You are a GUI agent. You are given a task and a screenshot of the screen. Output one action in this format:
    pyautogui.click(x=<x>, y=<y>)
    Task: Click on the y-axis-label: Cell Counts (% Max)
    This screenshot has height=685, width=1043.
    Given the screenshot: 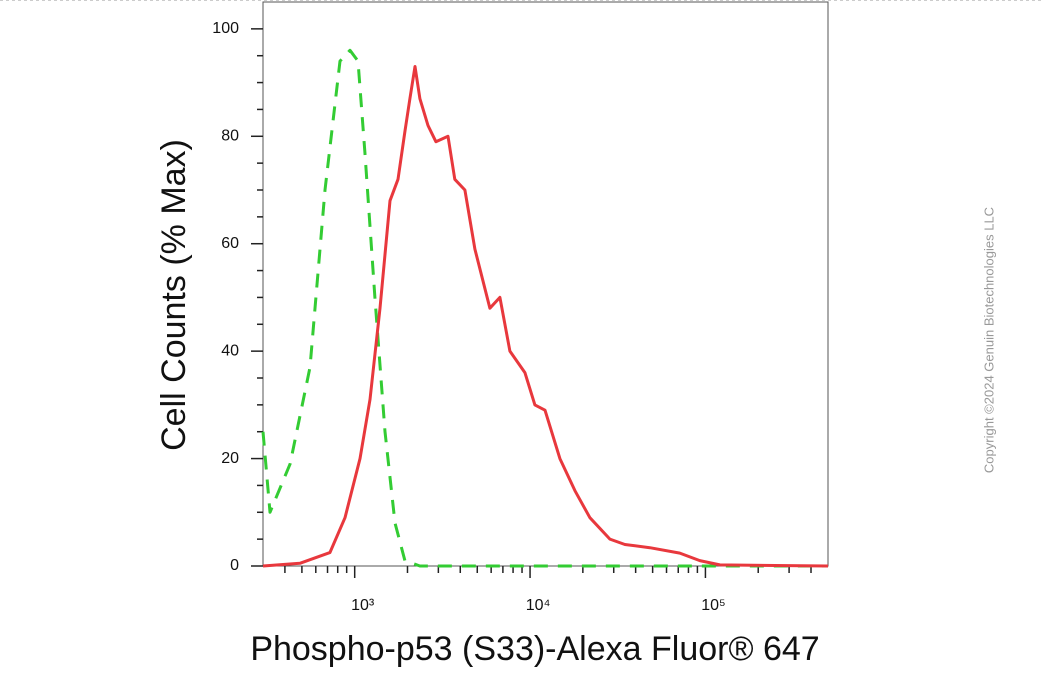 What is the action you would take?
    pyautogui.click(x=174, y=295)
    